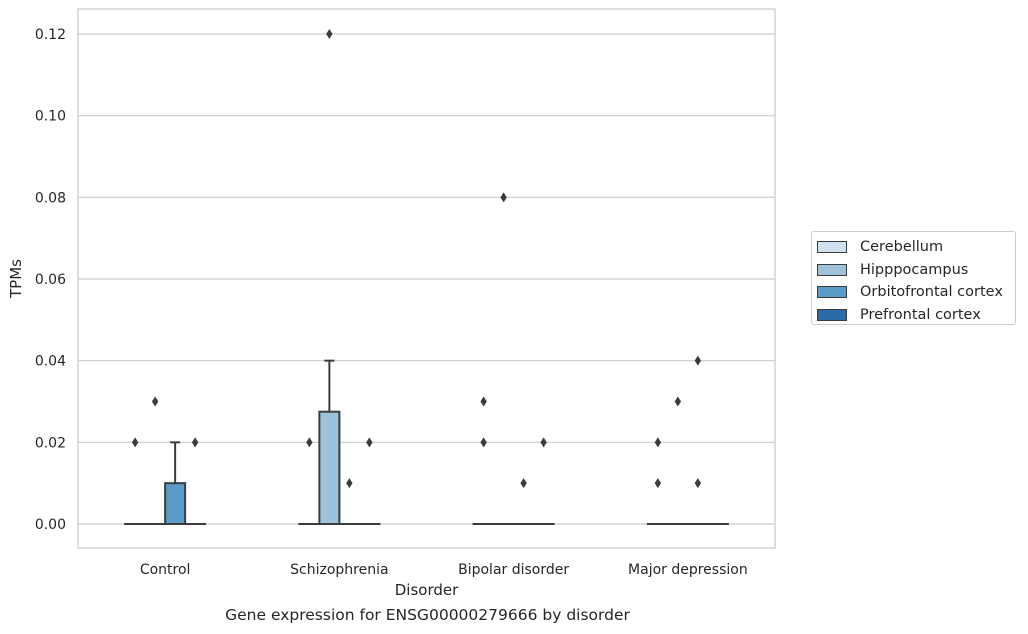 This screenshot has height=634, width=1028. I want to click on y-axis-title: TPMs, so click(16, 279).